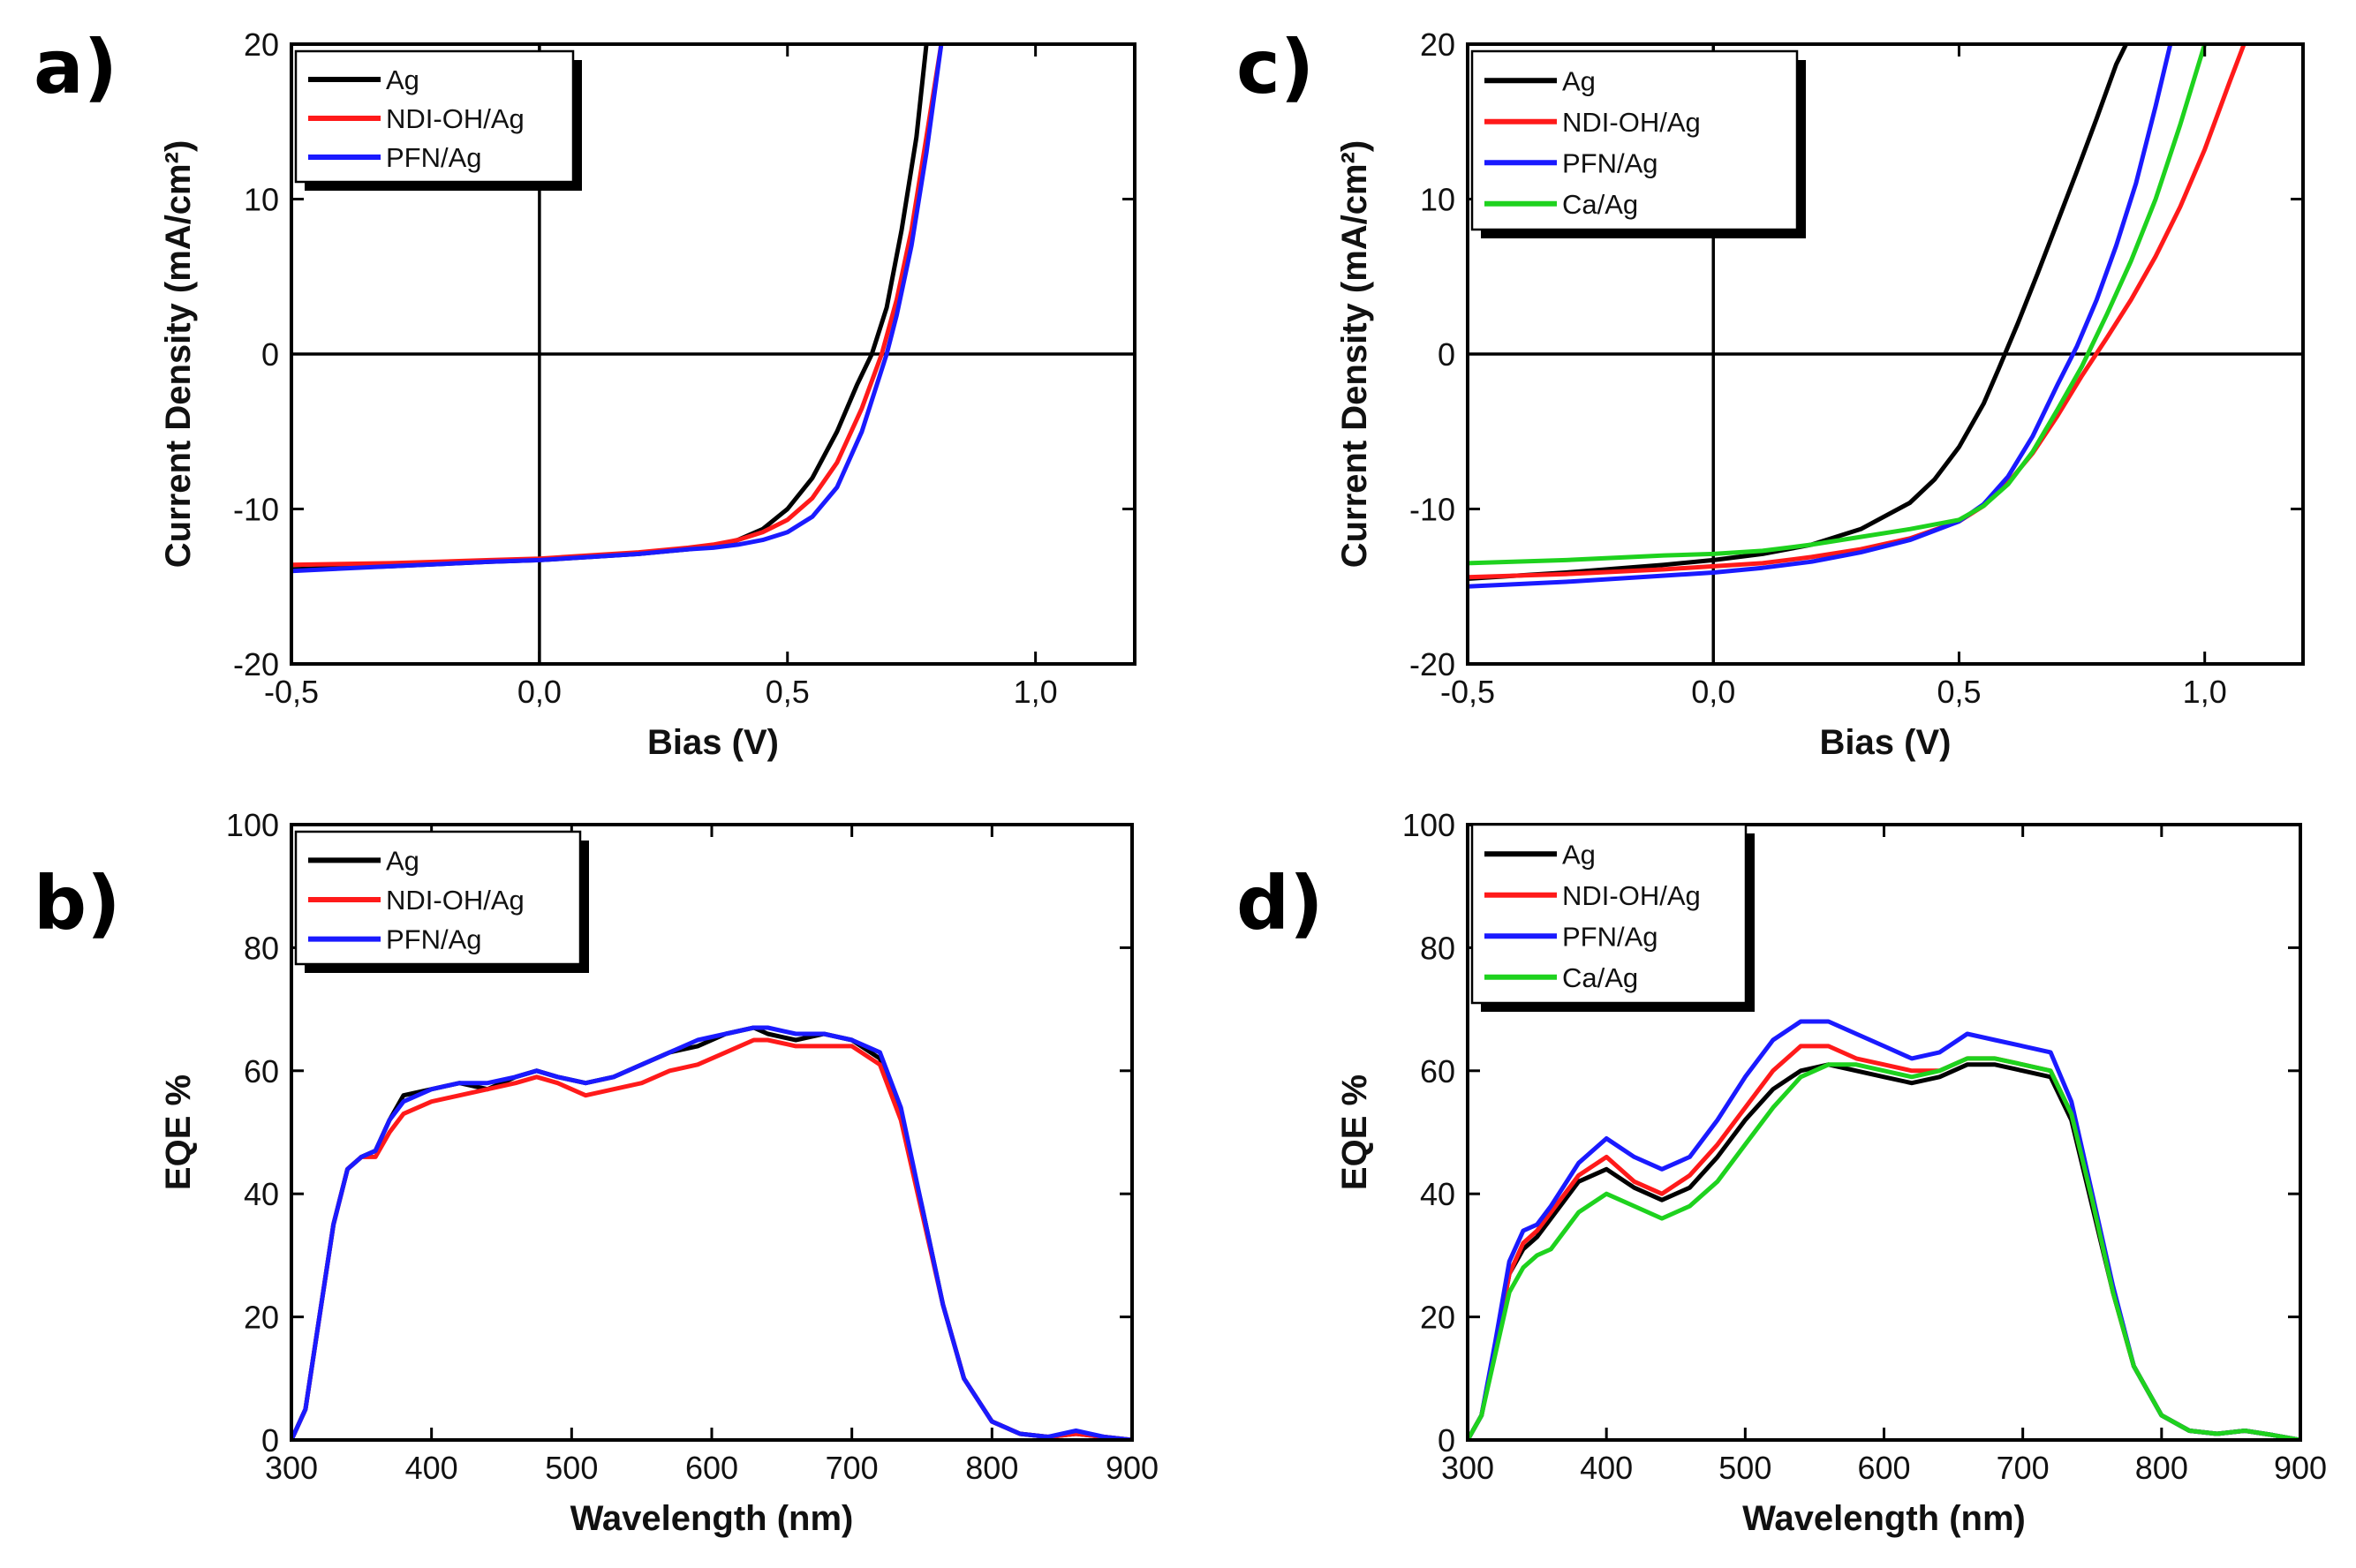 The height and width of the screenshot is (1568, 2356). Describe the element at coordinates (1275, 67) in the screenshot. I see `panel-label: c)` at that location.